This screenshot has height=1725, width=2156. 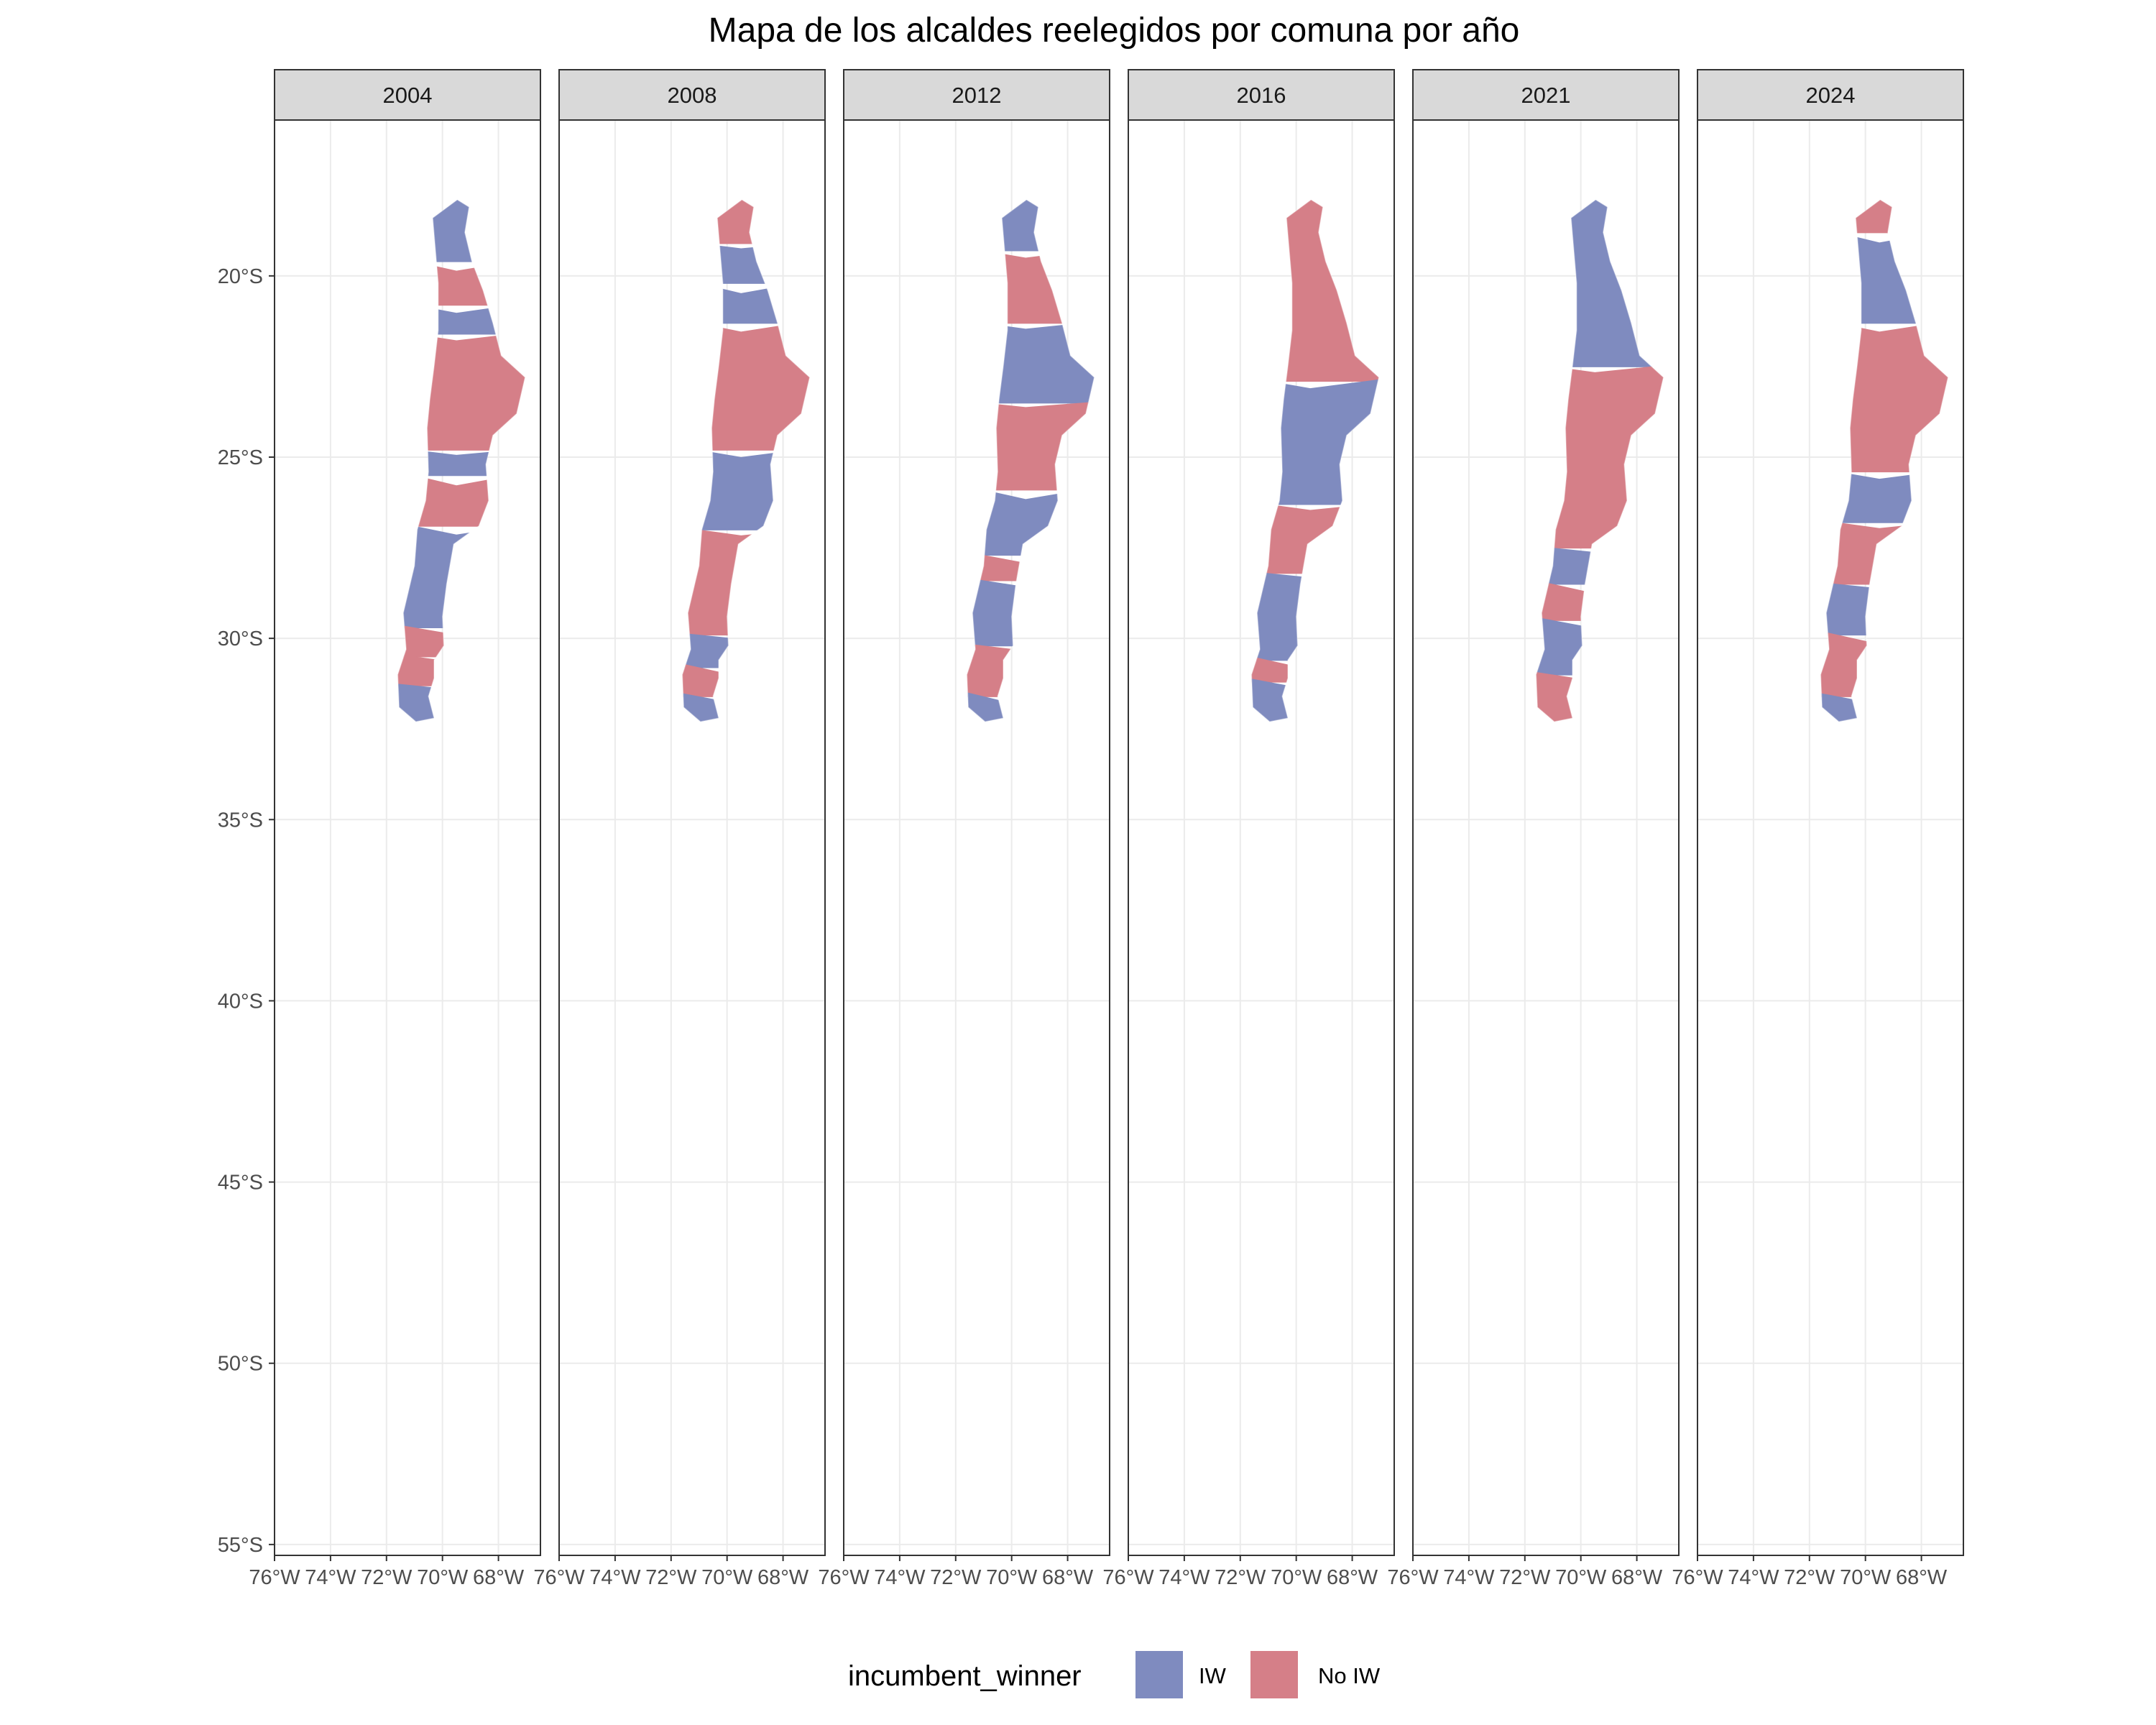 I want to click on facet-strip-label: 2008, so click(x=693, y=95).